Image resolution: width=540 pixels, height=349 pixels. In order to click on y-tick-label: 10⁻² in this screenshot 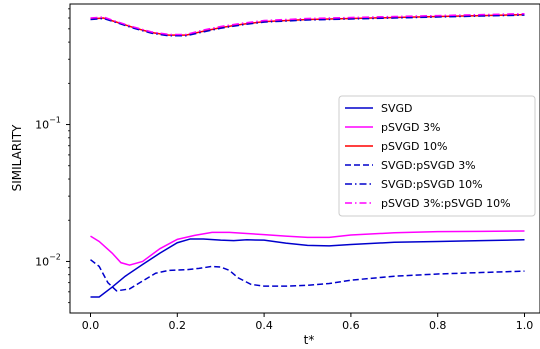, I will do `click(48, 260)`.